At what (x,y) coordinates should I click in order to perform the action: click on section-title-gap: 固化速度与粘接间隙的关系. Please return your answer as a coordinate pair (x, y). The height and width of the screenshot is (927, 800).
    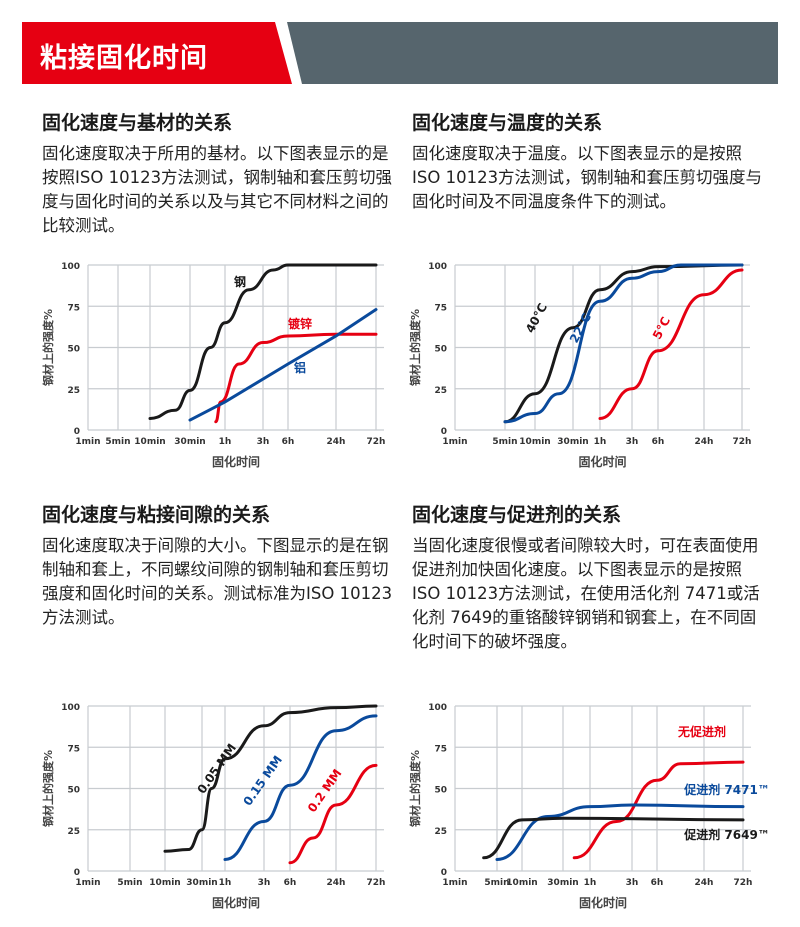
    Looking at the image, I should click on (156, 515).